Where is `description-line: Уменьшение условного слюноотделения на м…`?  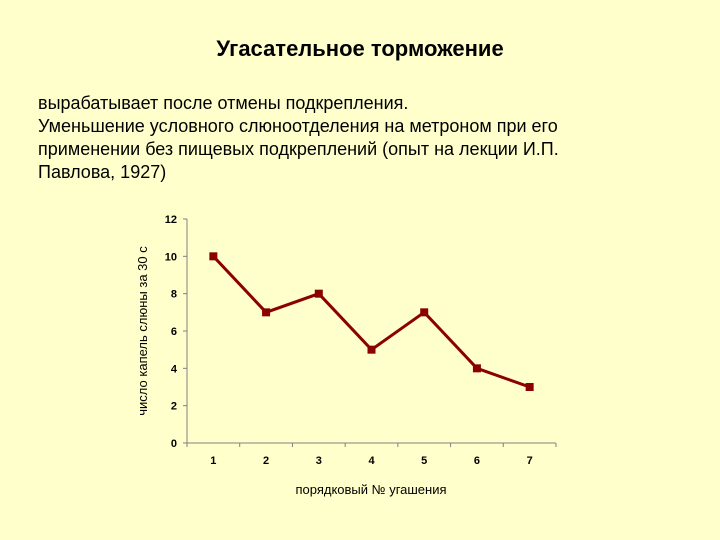 description-line: Уменьшение условного слюноотделения на м… is located at coordinates (298, 126).